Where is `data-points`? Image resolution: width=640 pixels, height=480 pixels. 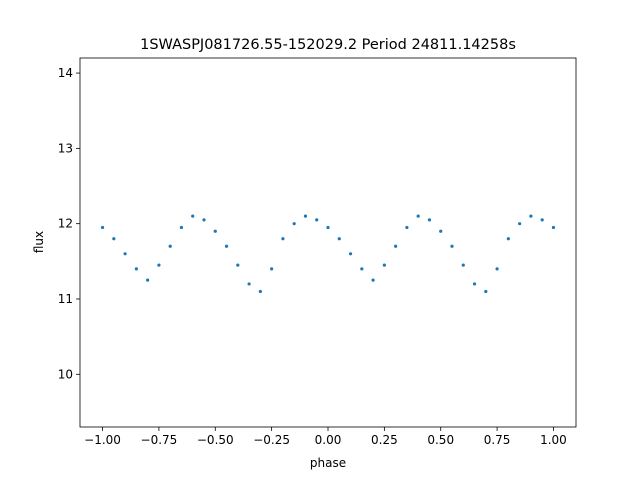 data-points is located at coordinates (328, 254).